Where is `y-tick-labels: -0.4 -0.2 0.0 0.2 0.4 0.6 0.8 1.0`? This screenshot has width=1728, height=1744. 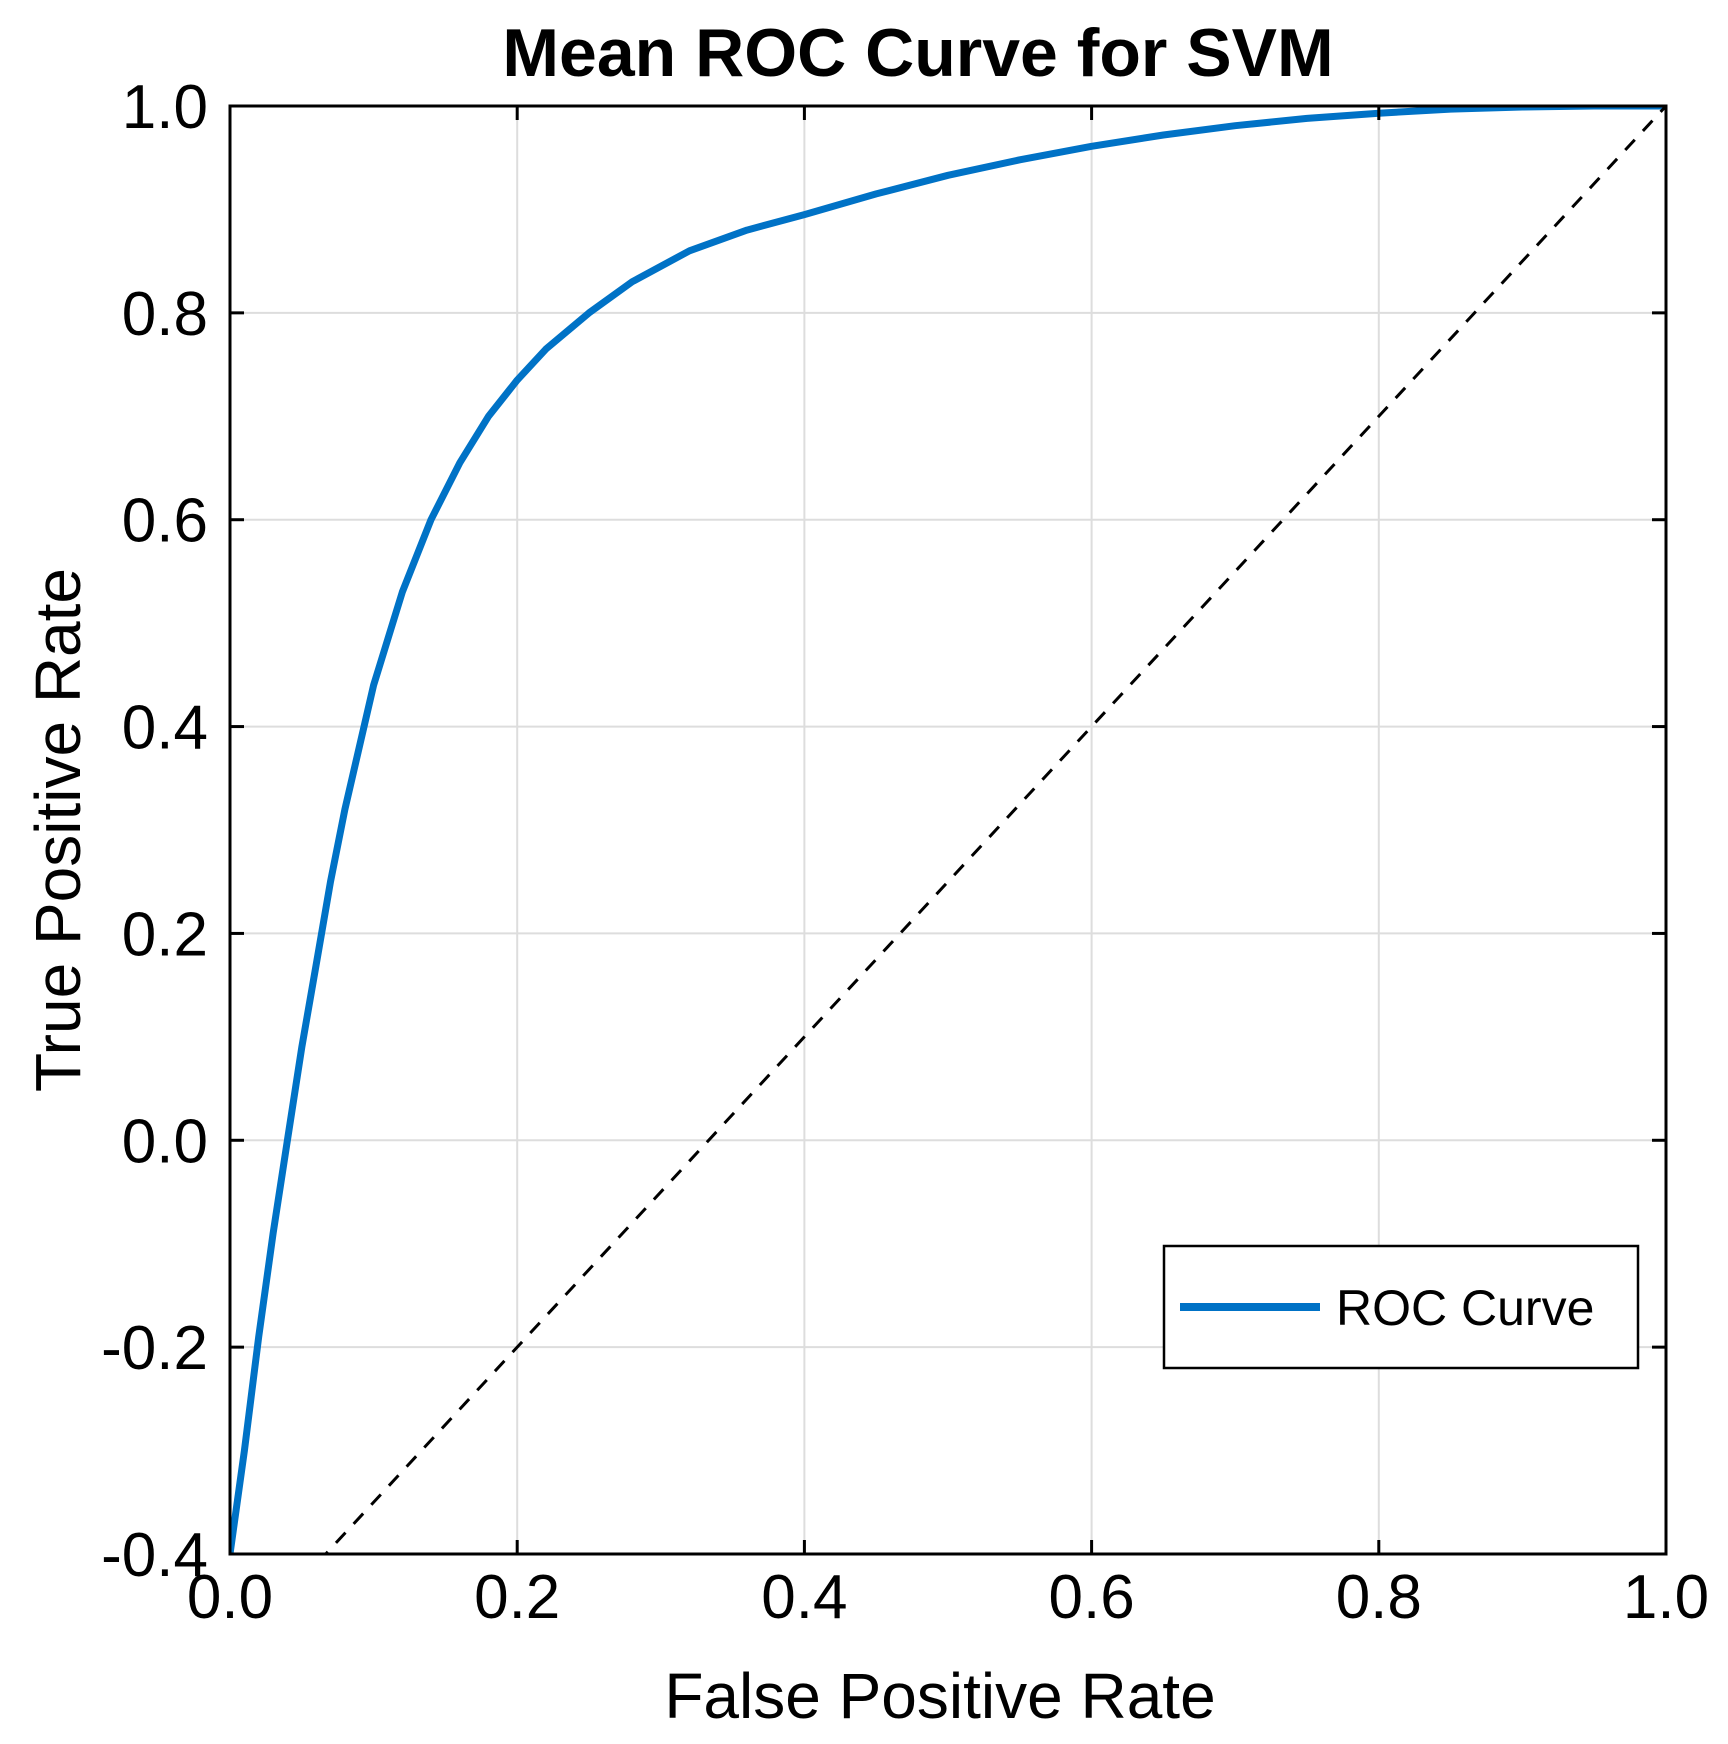
y-tick-labels: -0.4 -0.2 0.0 0.2 0.4 0.6 0.8 1.0 is located at coordinates (154, 831).